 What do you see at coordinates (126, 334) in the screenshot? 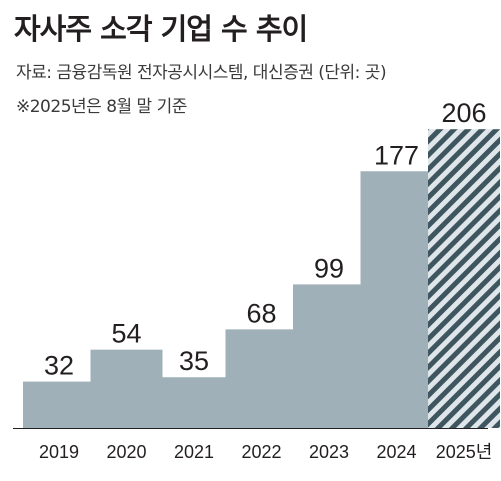
I see `value-label-2020: 54` at bounding box center [126, 334].